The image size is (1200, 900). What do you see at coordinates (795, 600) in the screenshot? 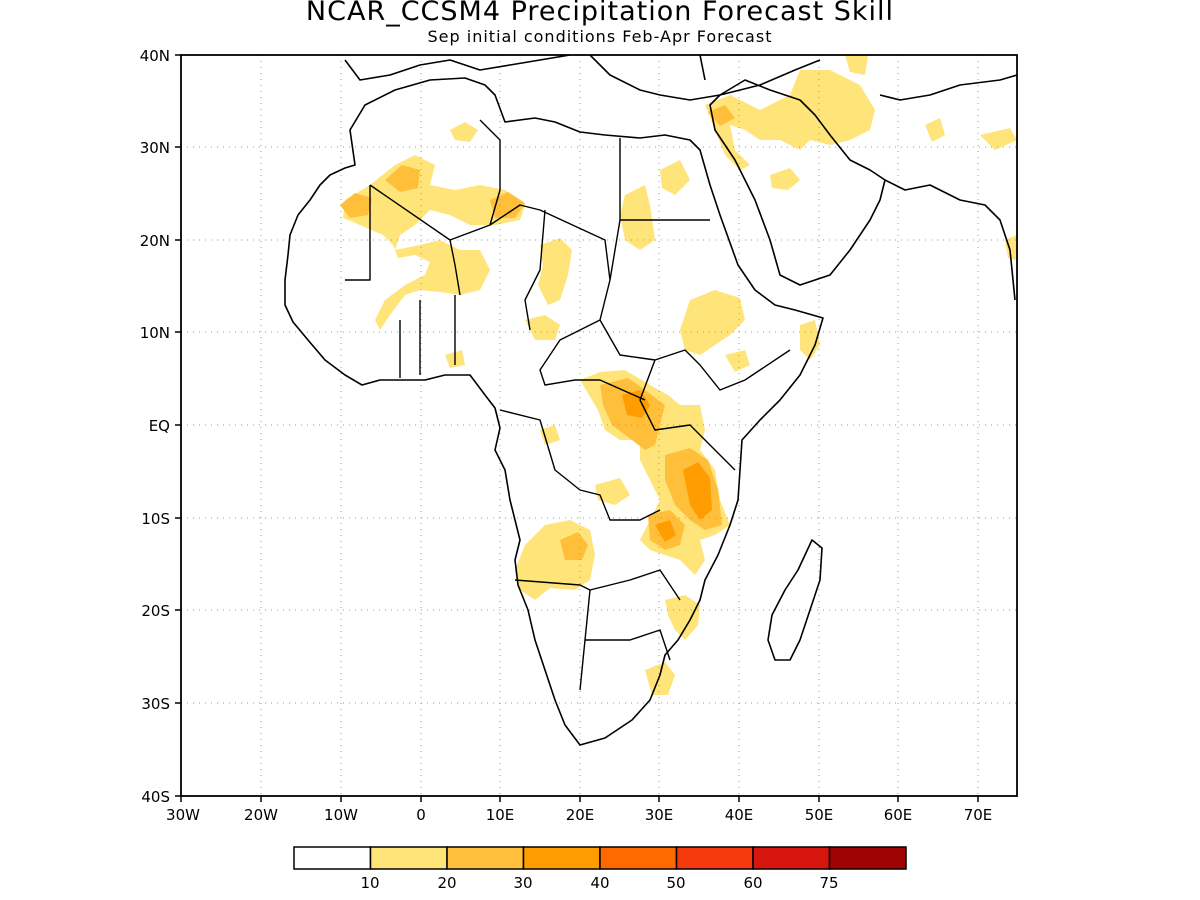
I see `madagascar-coastline` at bounding box center [795, 600].